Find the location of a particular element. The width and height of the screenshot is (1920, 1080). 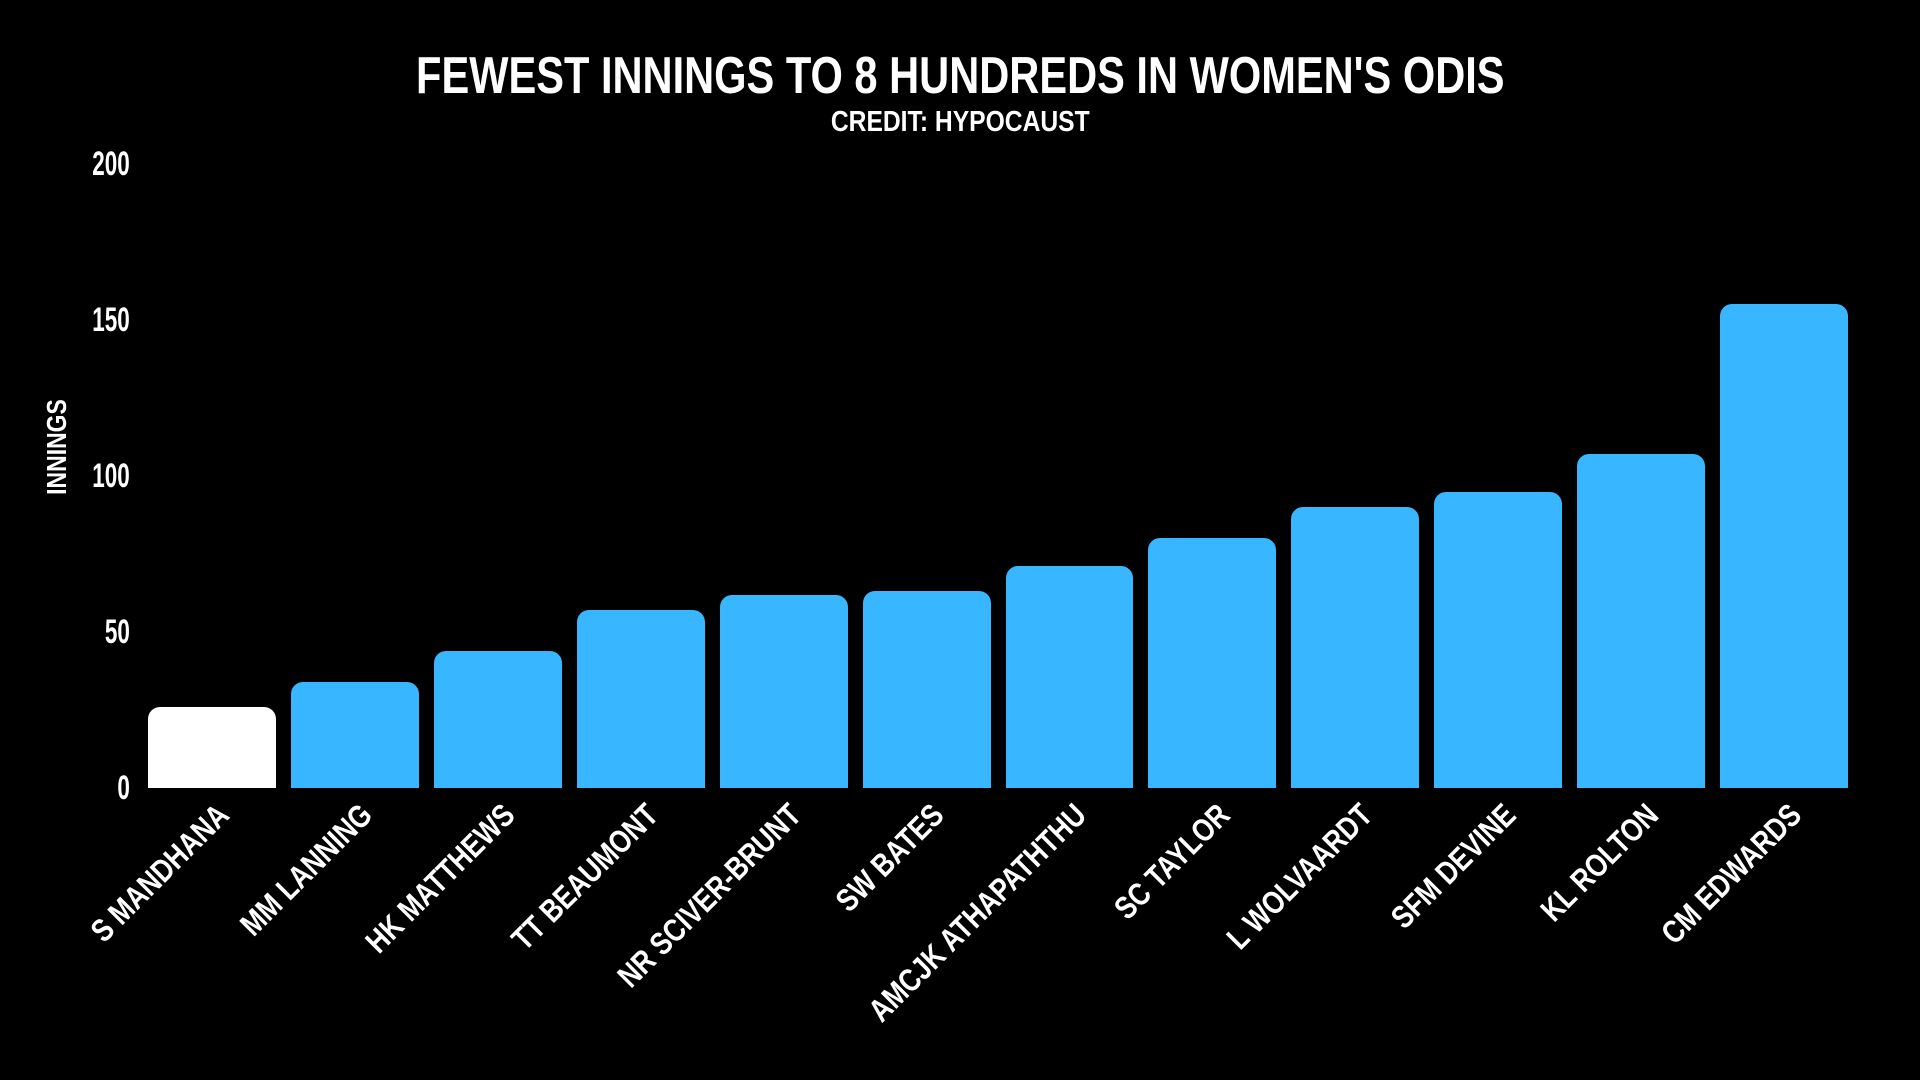

bar-sfm-devine: SFM DEVINE is located at coordinates (1473, 713).